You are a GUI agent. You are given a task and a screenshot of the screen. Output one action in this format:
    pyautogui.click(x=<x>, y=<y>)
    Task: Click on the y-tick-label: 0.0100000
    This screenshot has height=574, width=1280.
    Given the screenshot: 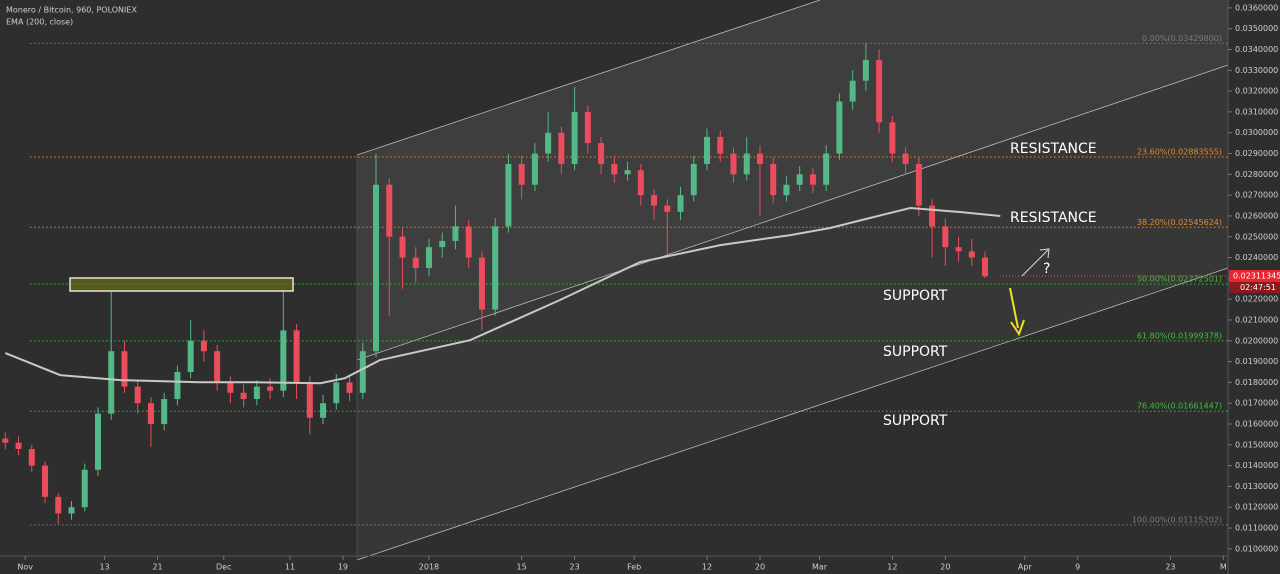 What is the action you would take?
    pyautogui.click(x=1256, y=548)
    